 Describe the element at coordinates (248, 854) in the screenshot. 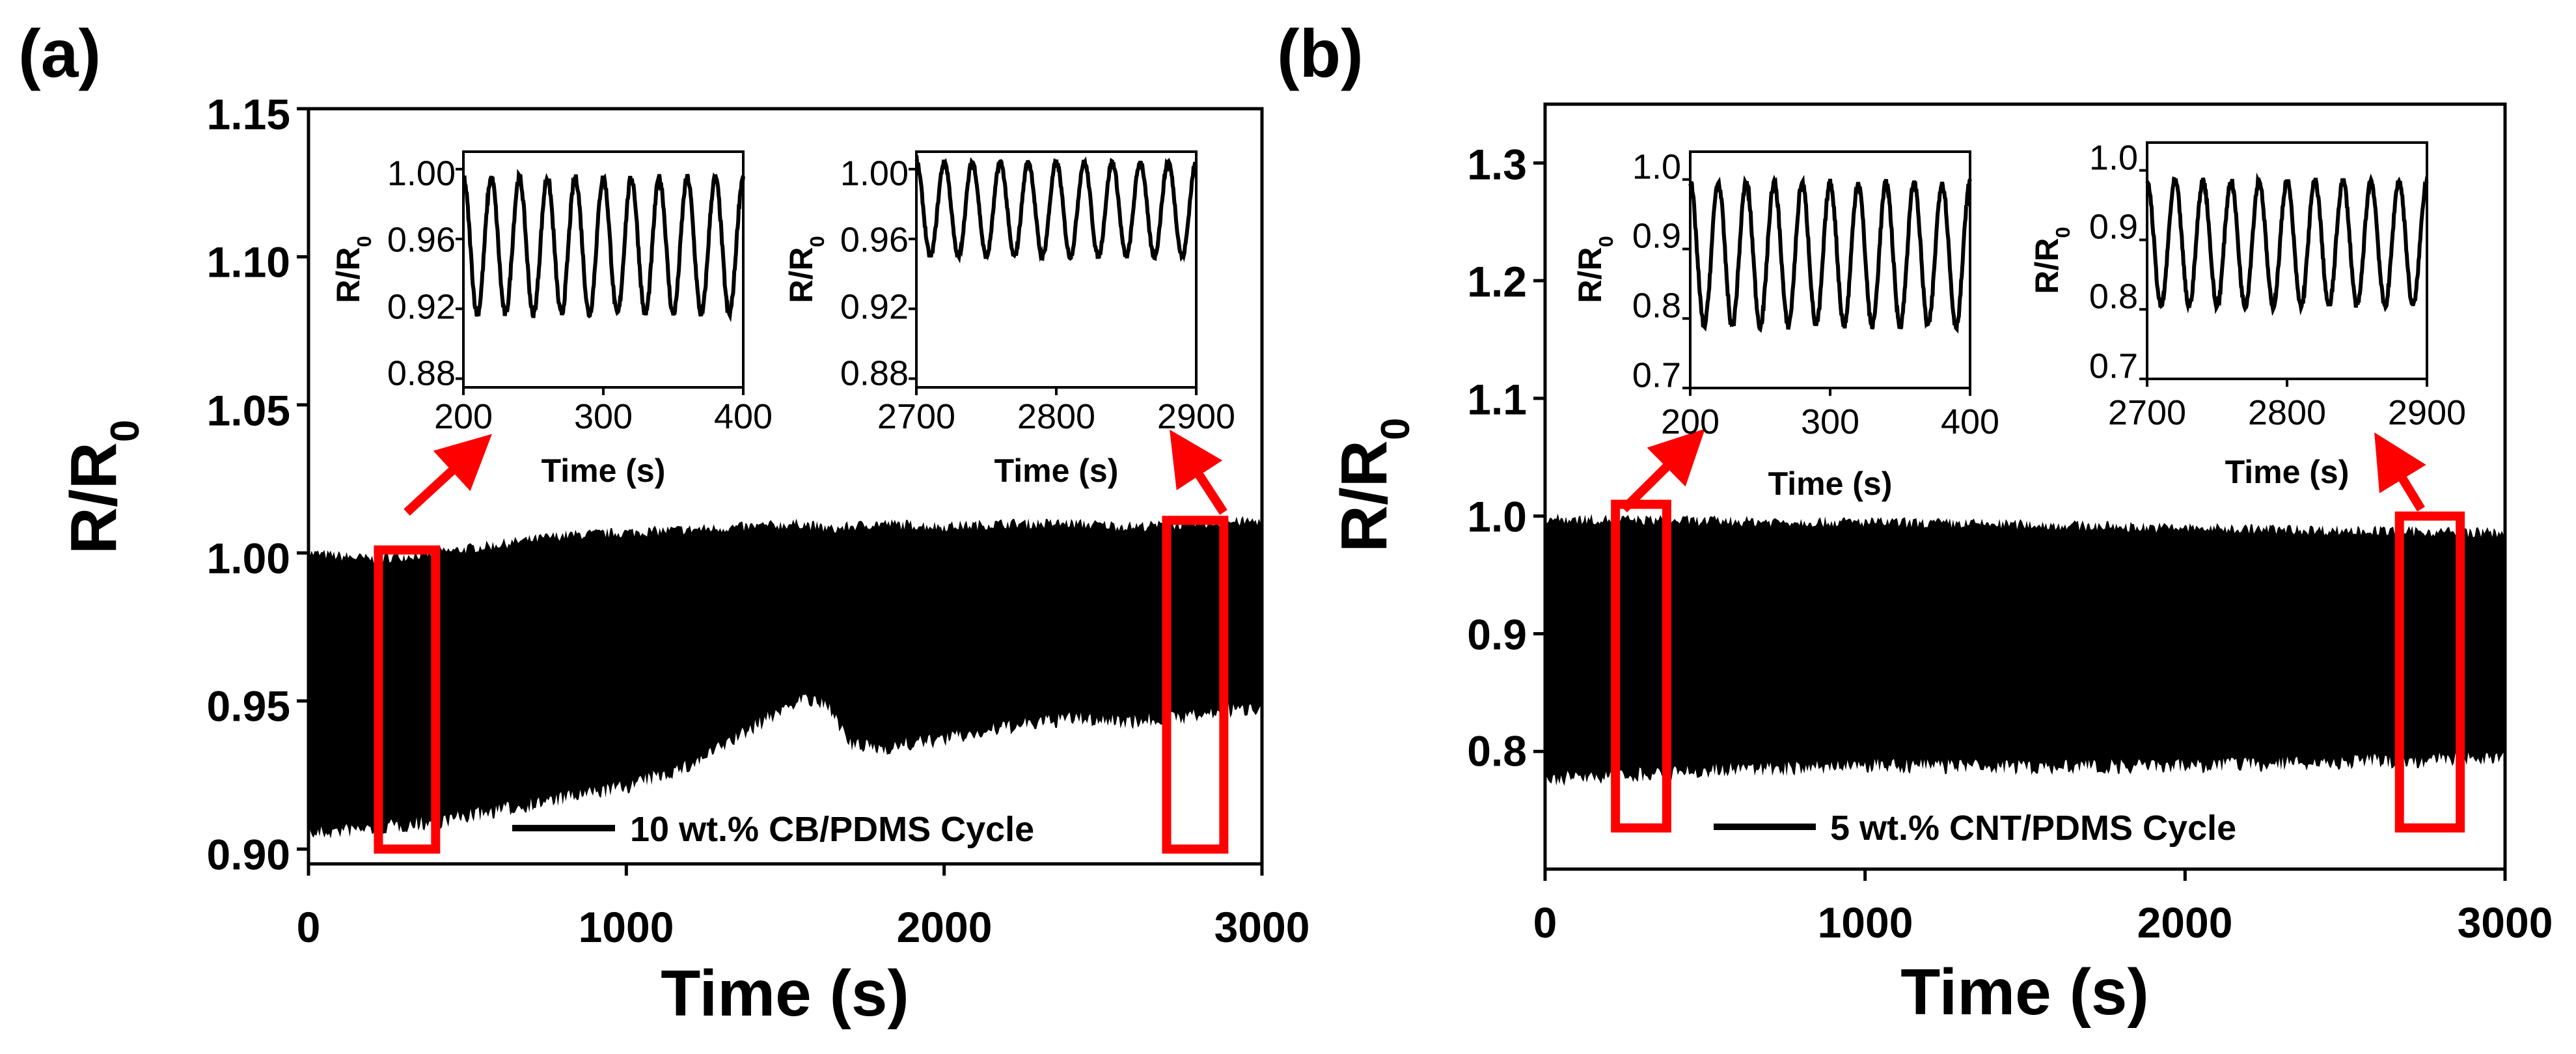

I see `panel-a-ytick-0: 0.90` at that location.